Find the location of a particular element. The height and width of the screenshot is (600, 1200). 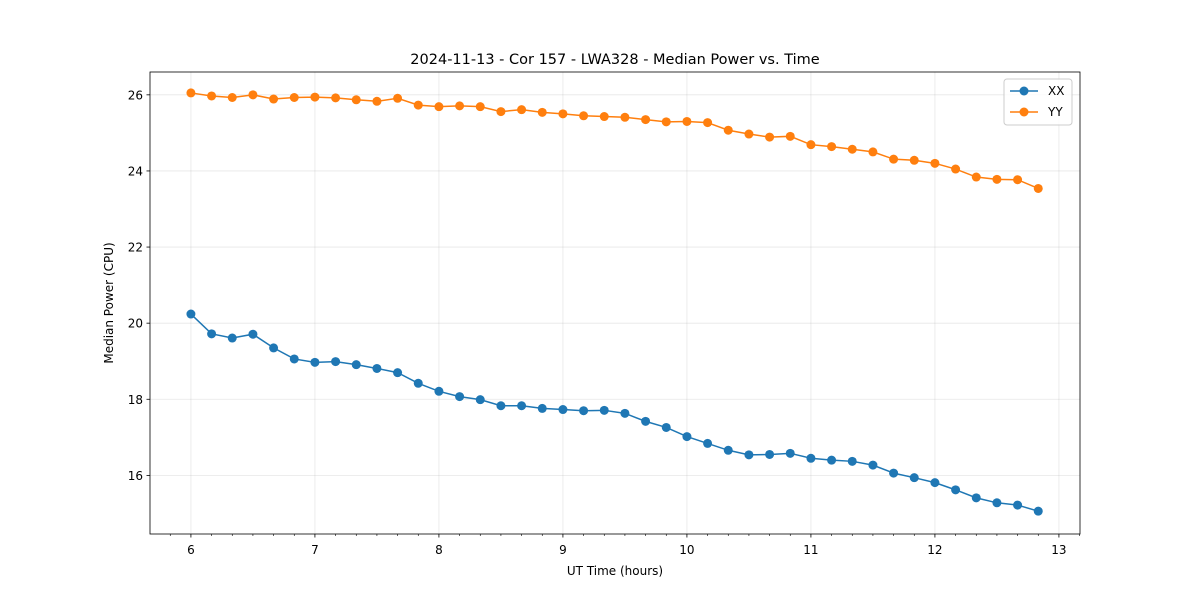

legend-label-yy: YY is located at coordinates (1055, 112).